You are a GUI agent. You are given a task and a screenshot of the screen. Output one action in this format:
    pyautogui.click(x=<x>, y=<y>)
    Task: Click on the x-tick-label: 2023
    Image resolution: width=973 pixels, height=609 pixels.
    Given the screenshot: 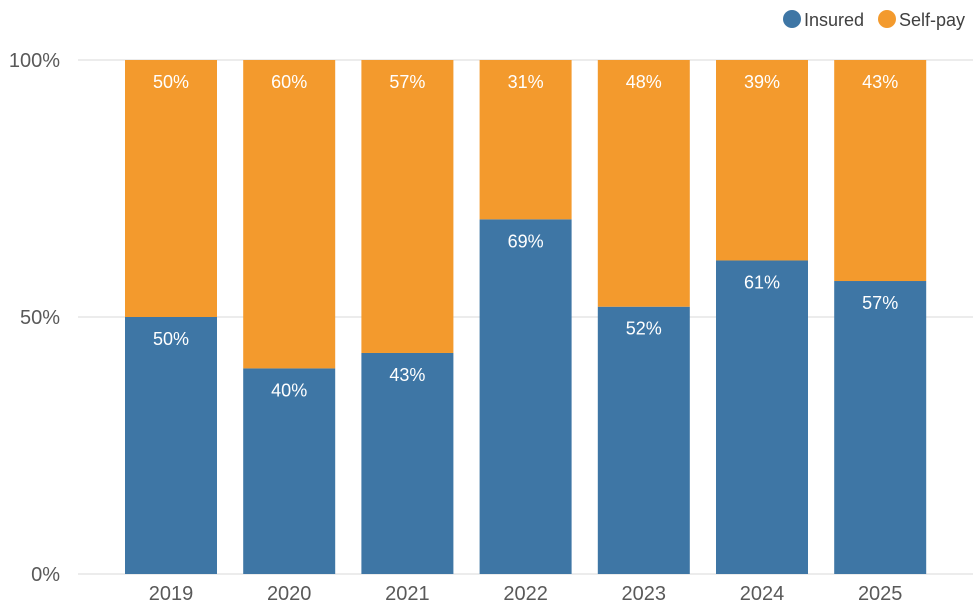 What is the action you would take?
    pyautogui.click(x=644, y=594)
    